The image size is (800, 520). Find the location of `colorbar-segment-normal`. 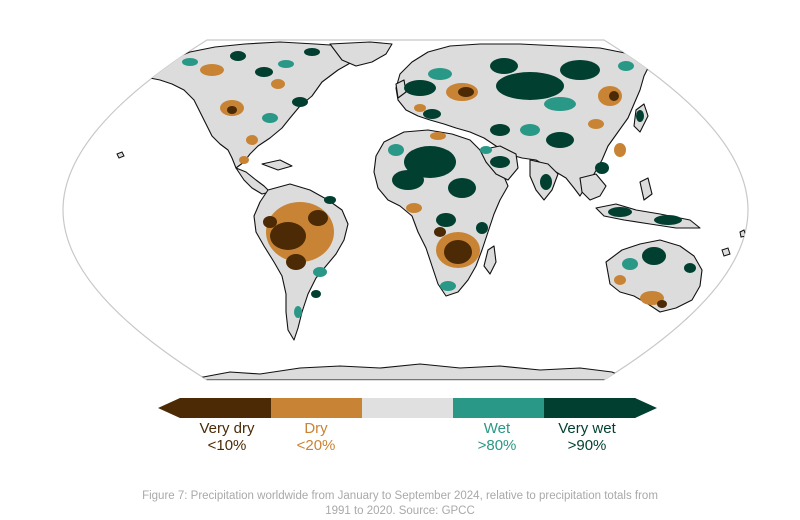

colorbar-segment-normal is located at coordinates (408, 408).